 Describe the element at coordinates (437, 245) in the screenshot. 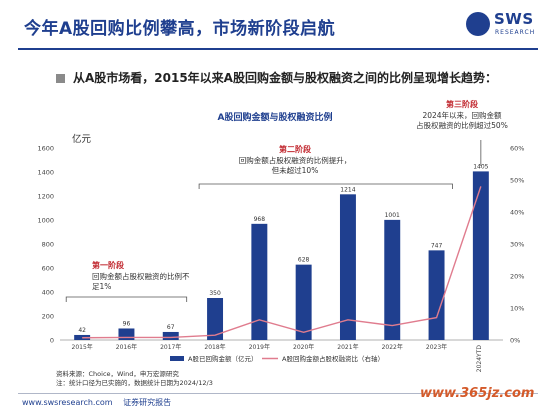

I see `bar-value-label: 747` at that location.